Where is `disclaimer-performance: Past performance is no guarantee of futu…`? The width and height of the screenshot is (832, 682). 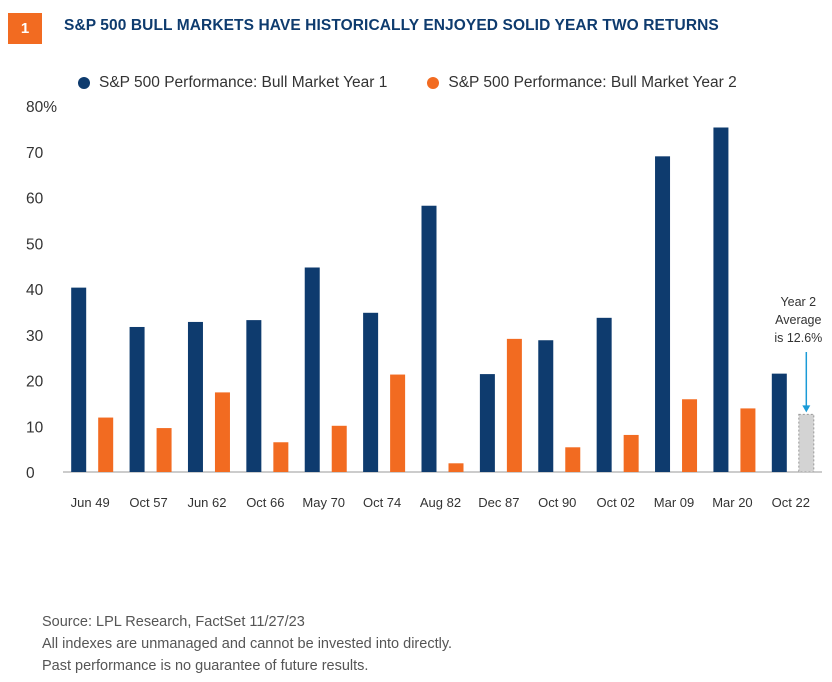
disclaimer-performance: Past performance is no guarantee of futu… is located at coordinates (205, 666).